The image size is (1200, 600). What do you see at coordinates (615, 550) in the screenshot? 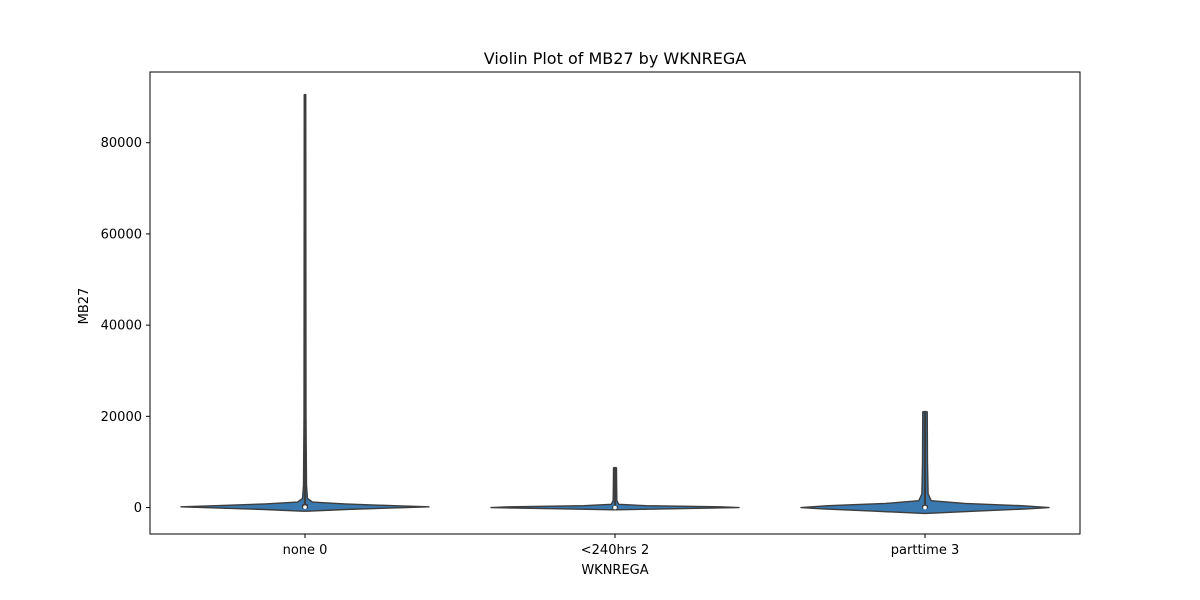
I see `x-tick-label: <240hrs 2` at bounding box center [615, 550].